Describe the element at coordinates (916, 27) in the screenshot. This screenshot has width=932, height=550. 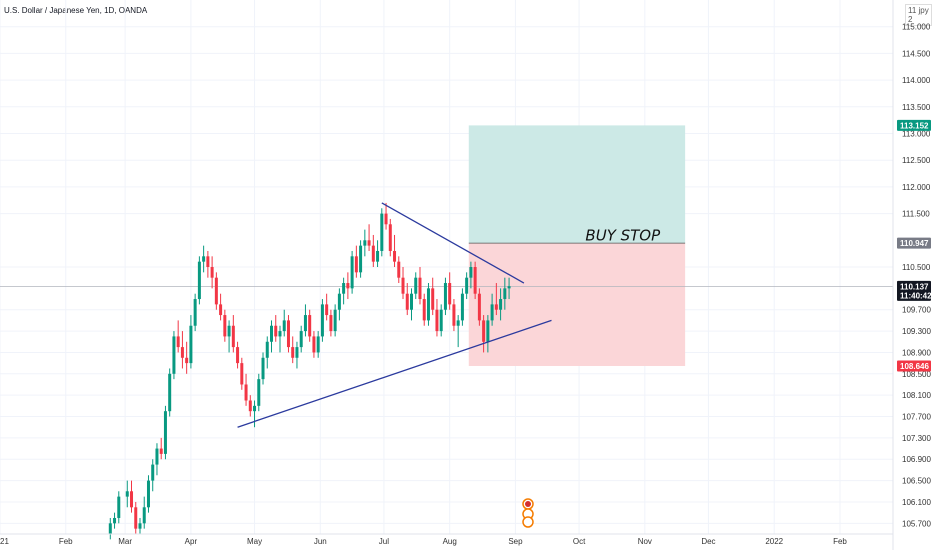
I see `price-tick-label: 115.000` at that location.